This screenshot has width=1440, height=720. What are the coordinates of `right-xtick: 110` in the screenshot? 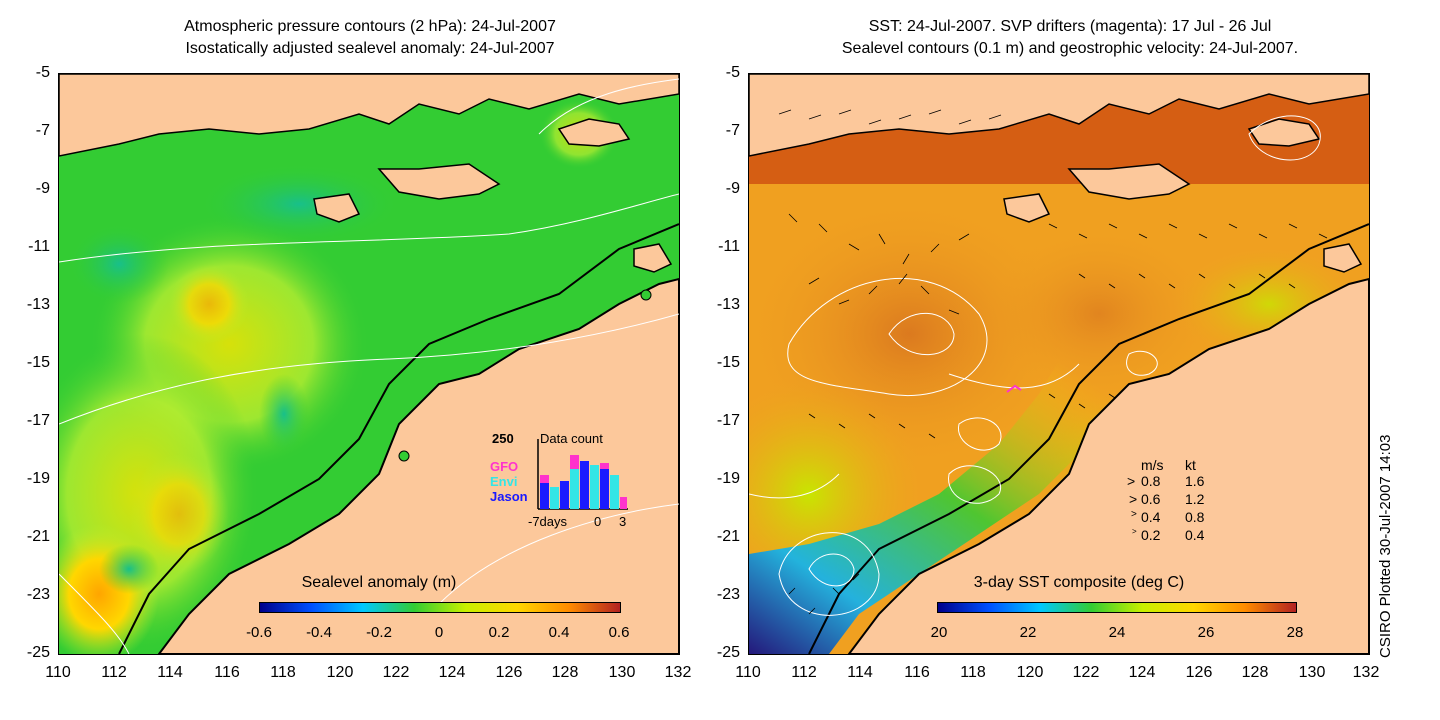 It's located at (748, 672).